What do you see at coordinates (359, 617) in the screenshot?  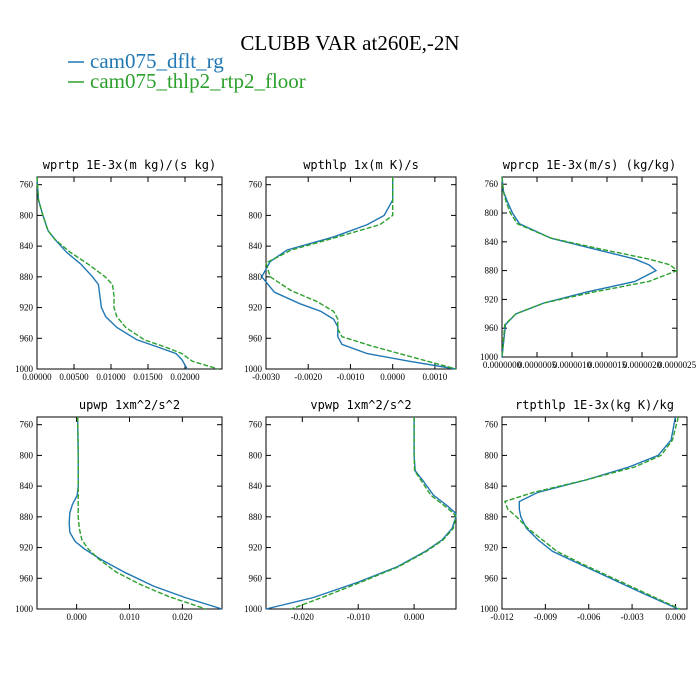 I see `x-tick-label: -0.010` at bounding box center [359, 617].